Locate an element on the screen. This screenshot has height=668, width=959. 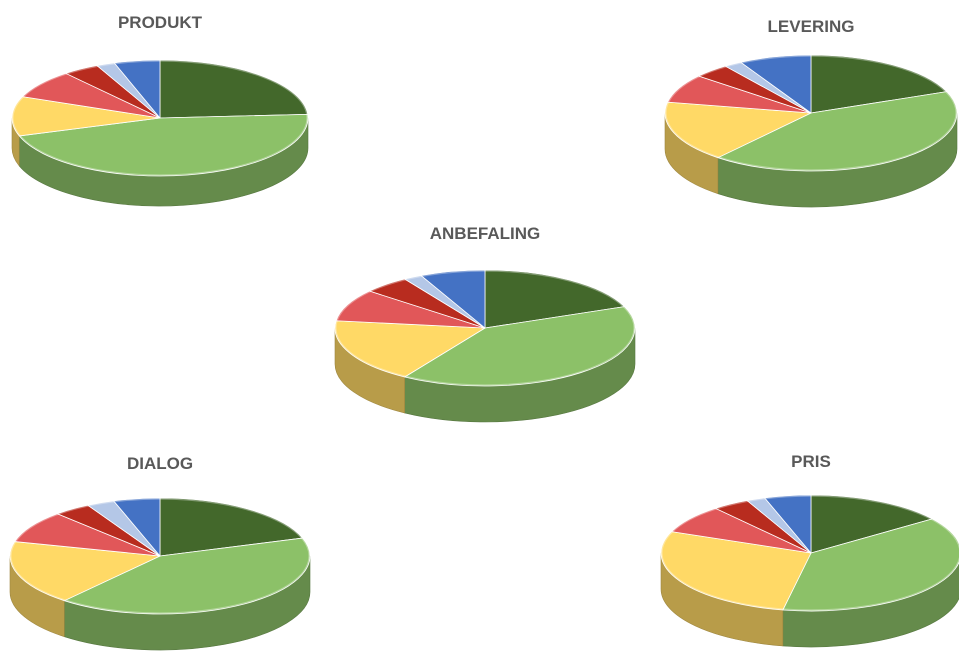
pie-chart-dialog: DIALOG is located at coordinates (160, 552).